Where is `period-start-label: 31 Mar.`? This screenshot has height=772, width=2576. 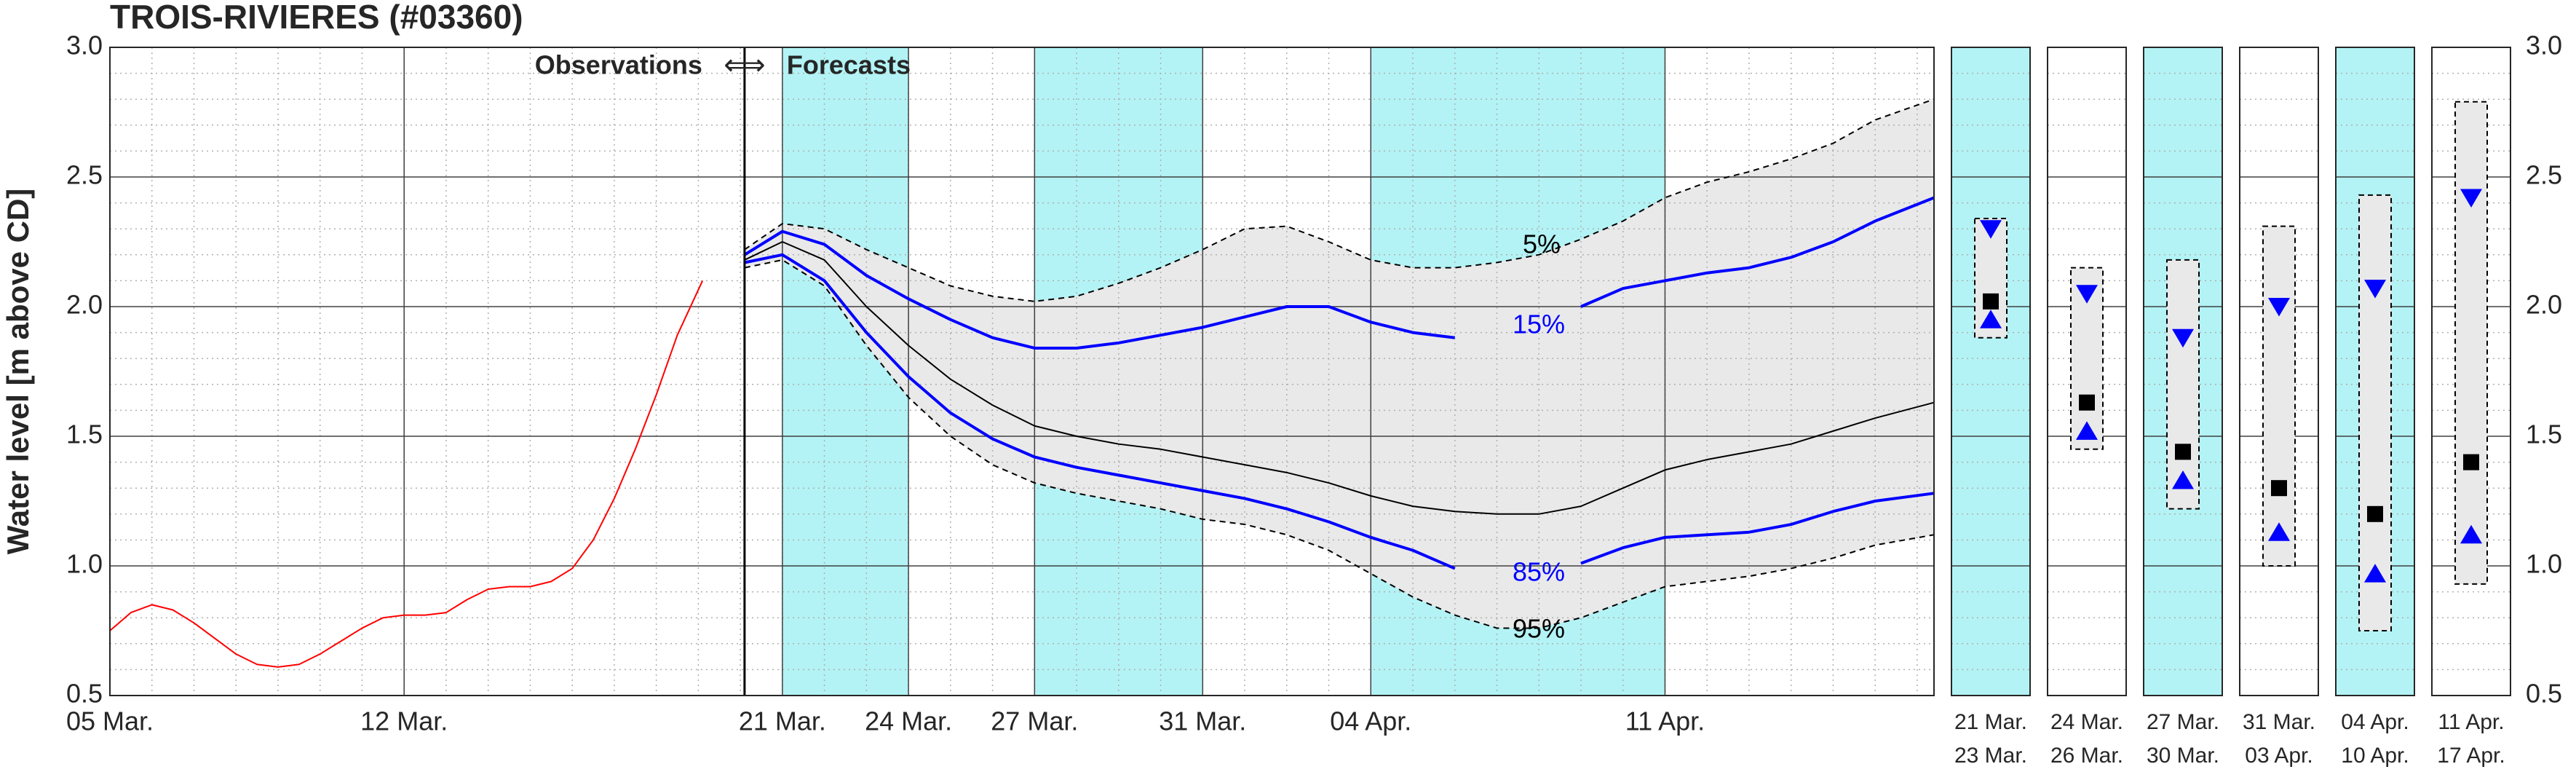 period-start-label: 31 Mar. is located at coordinates (2279, 722).